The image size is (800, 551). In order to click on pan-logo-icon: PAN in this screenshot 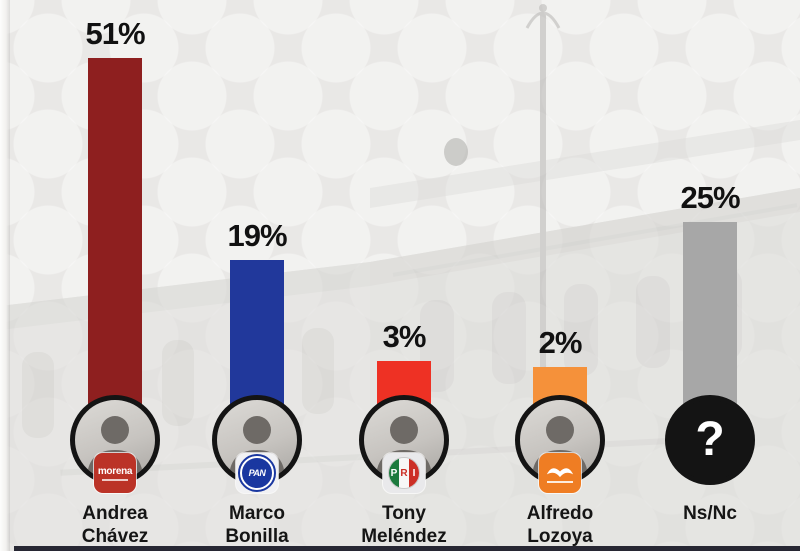, I will do `click(257, 473)`.